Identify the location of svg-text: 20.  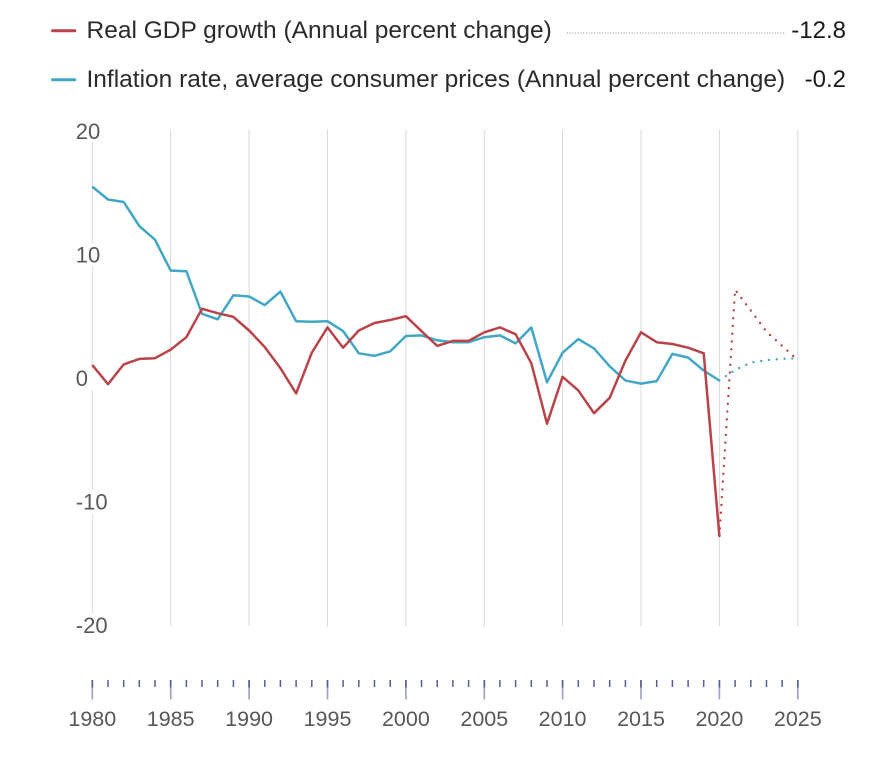
(88, 131).